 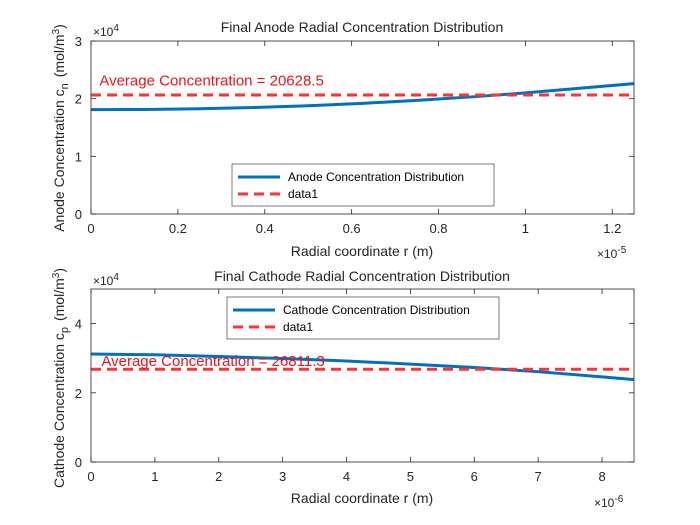 What do you see at coordinates (178, 228) in the screenshot?
I see `anode-x-tick-label: 0.2` at bounding box center [178, 228].